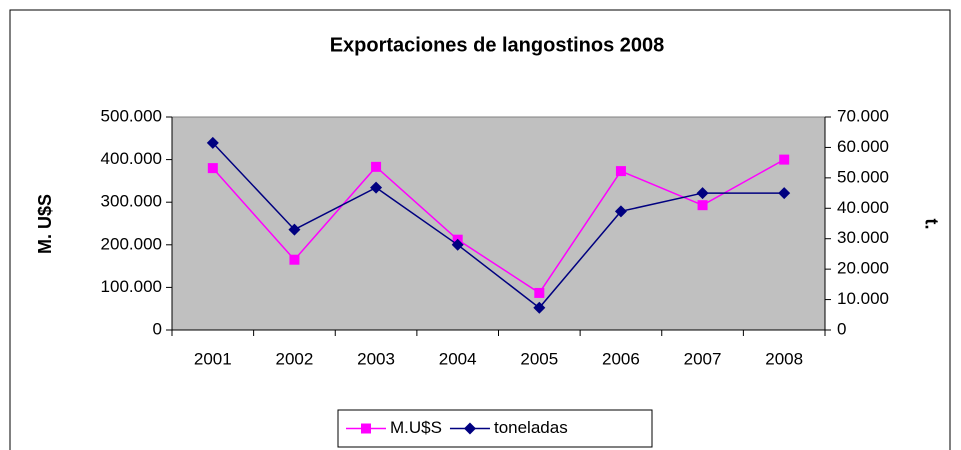  I want to click on y2-tick-label: 60.000, so click(863, 146).